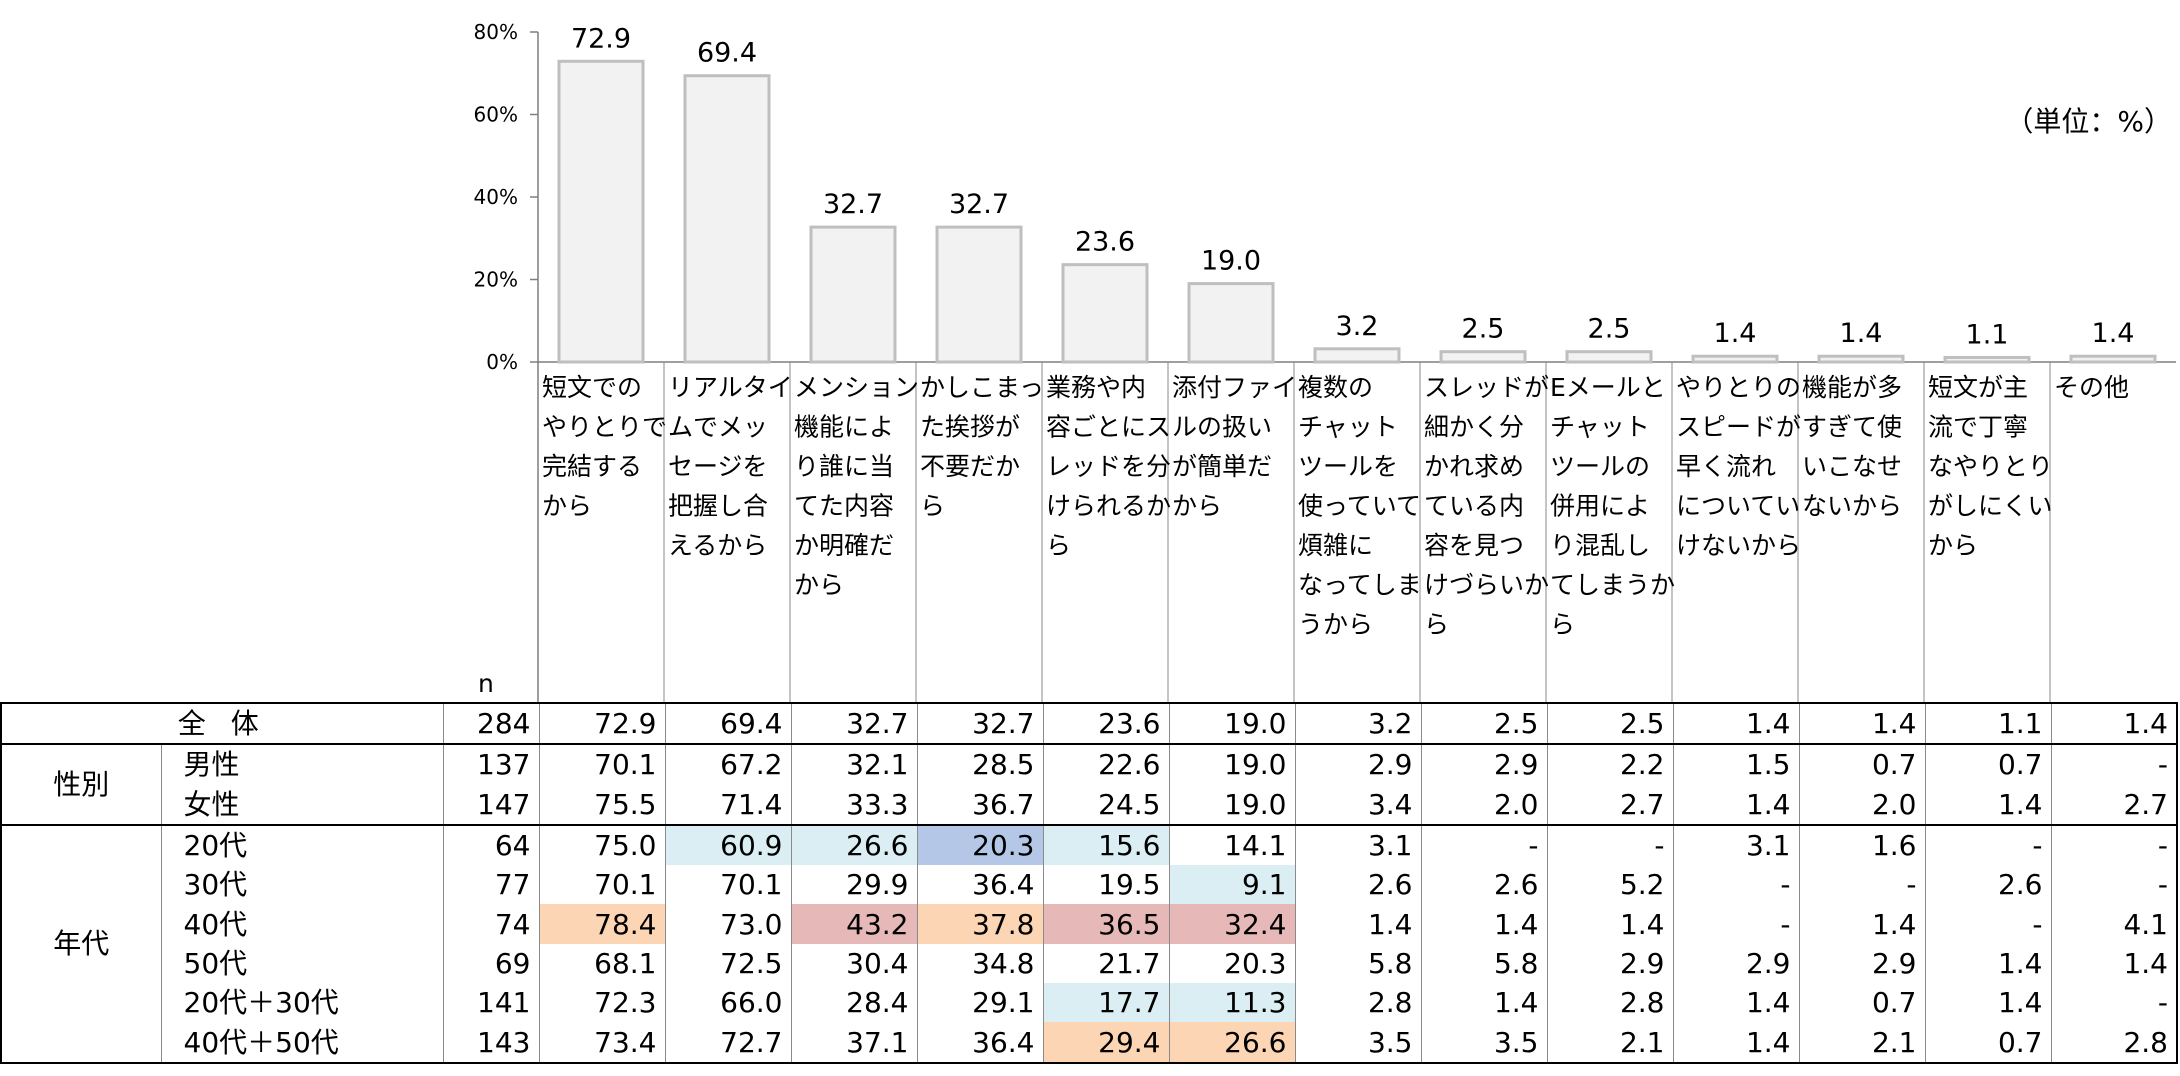 Image resolution: width=2180 pixels, height=1076 pixels. What do you see at coordinates (727, 804) in the screenshot?
I see `table-cell: 71.4` at bounding box center [727, 804].